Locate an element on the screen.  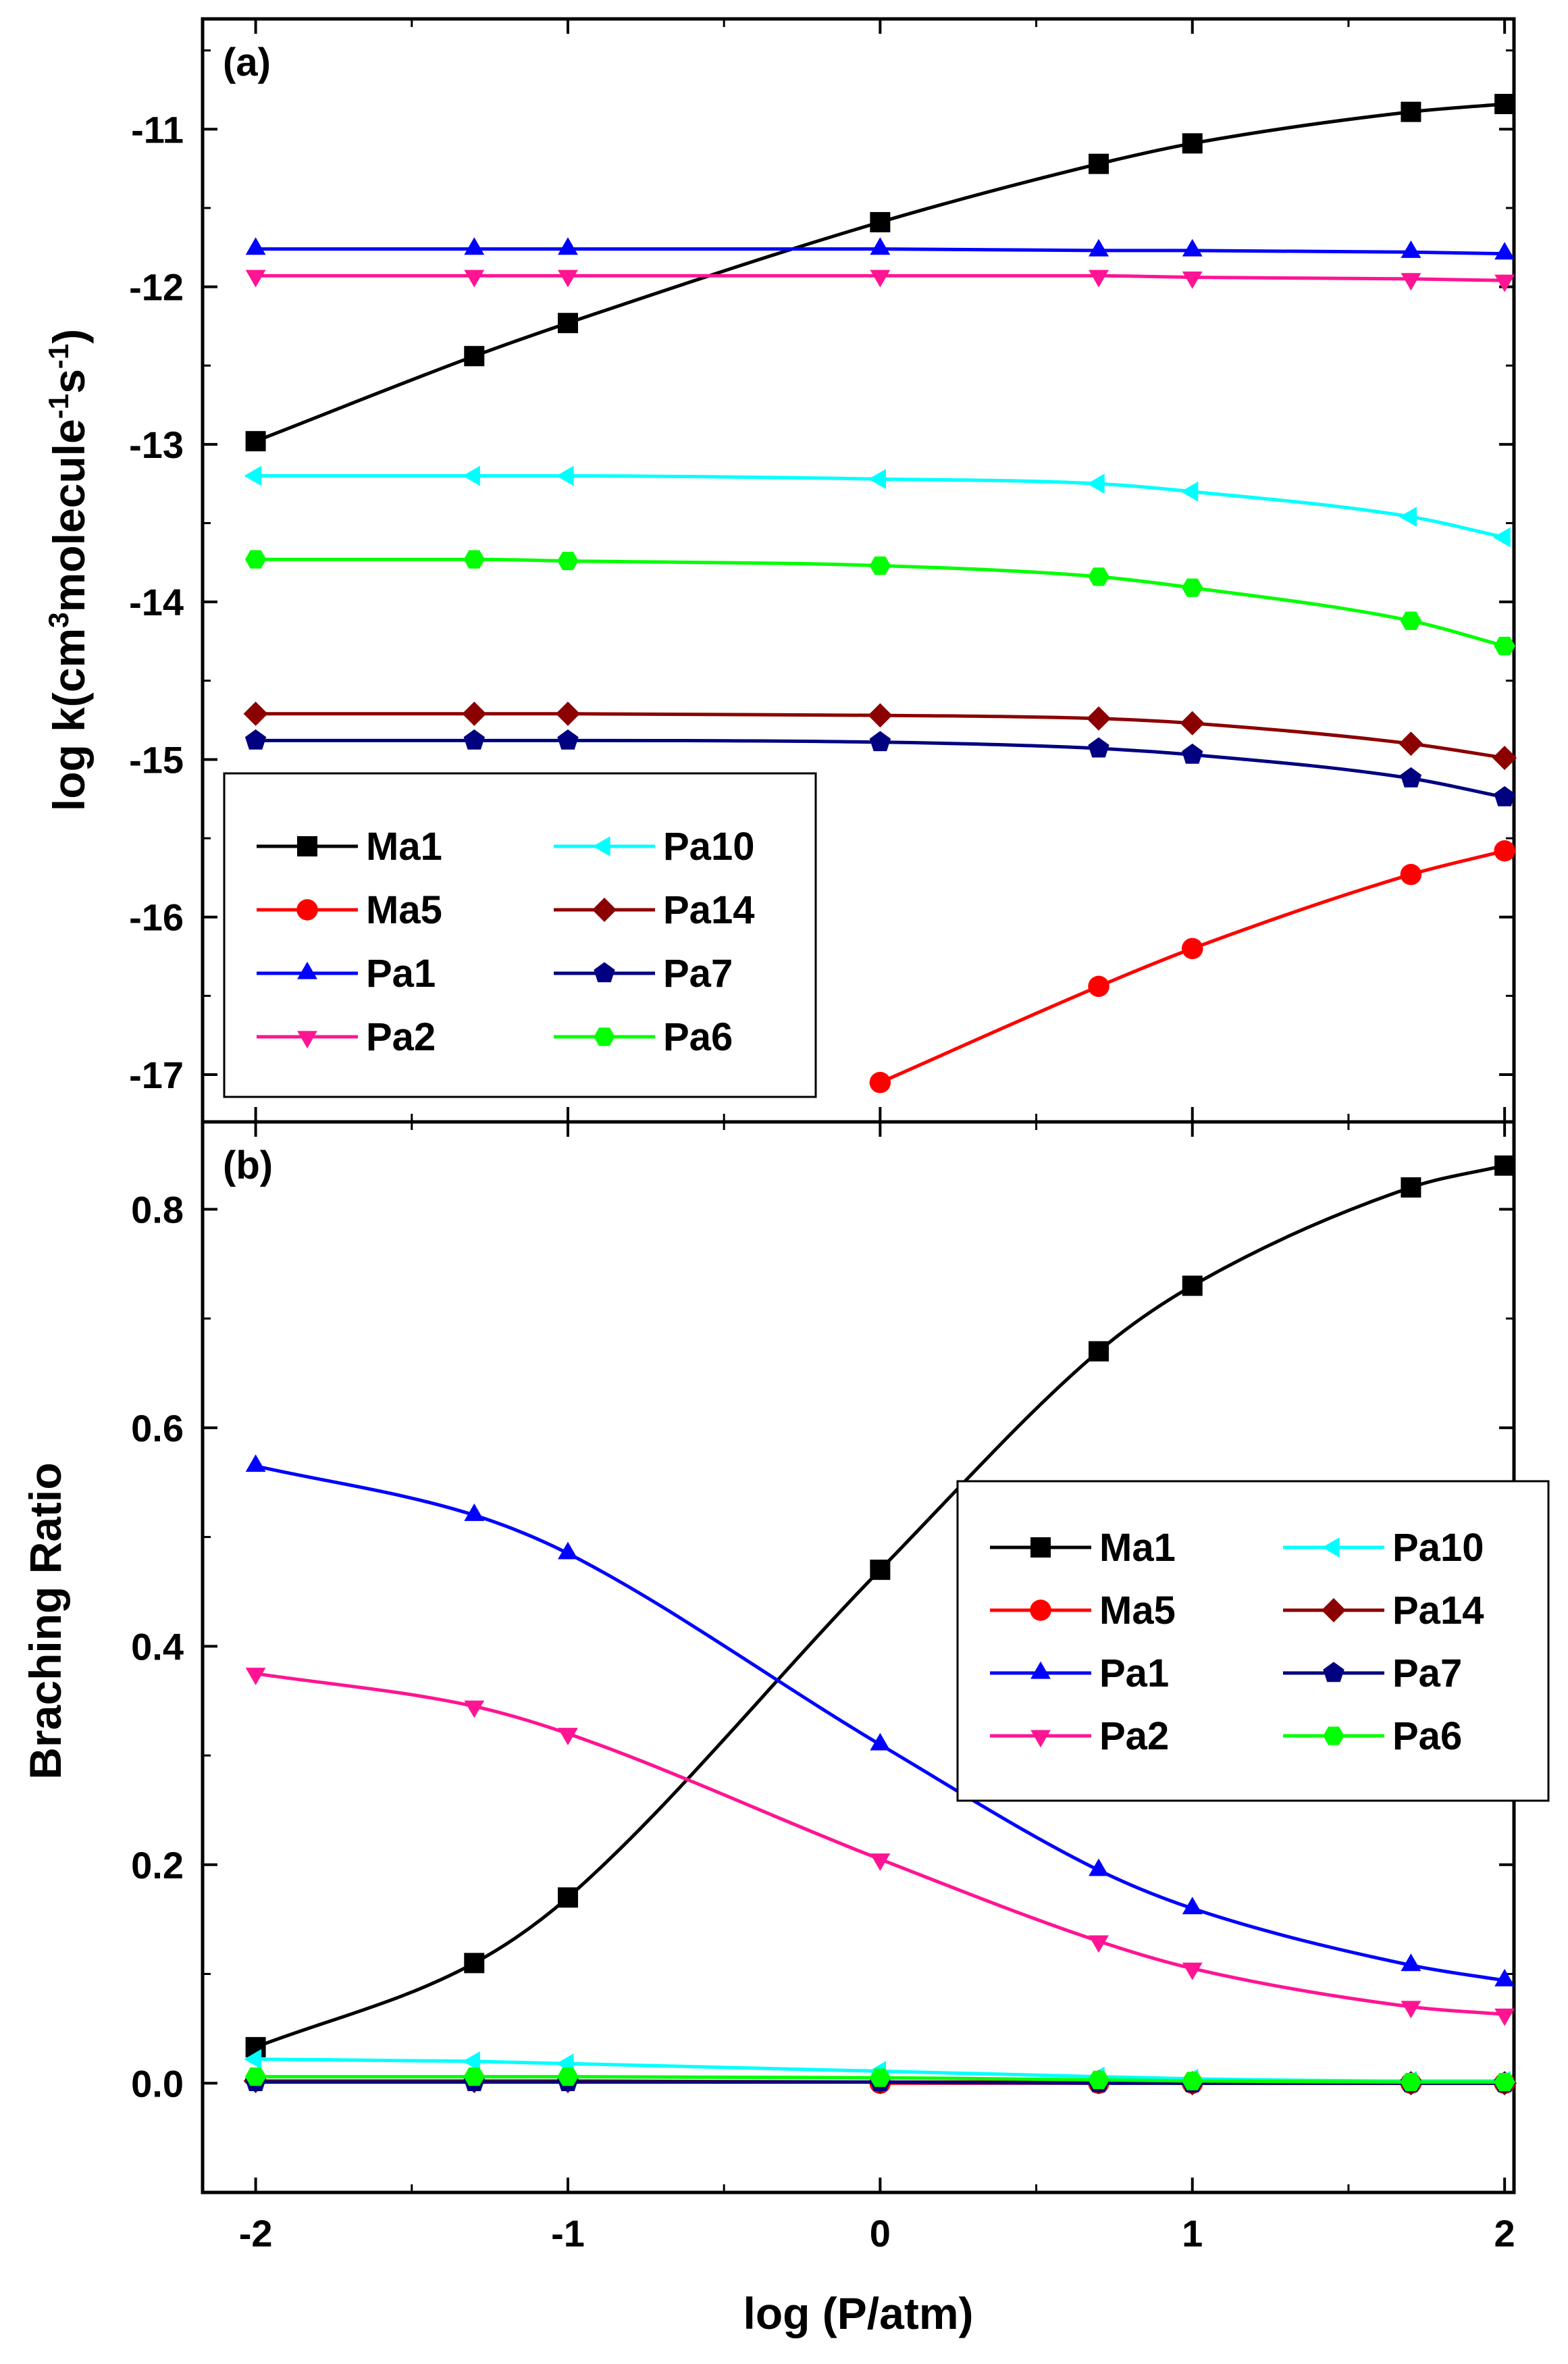
series-pa6 is located at coordinates (879, 603).